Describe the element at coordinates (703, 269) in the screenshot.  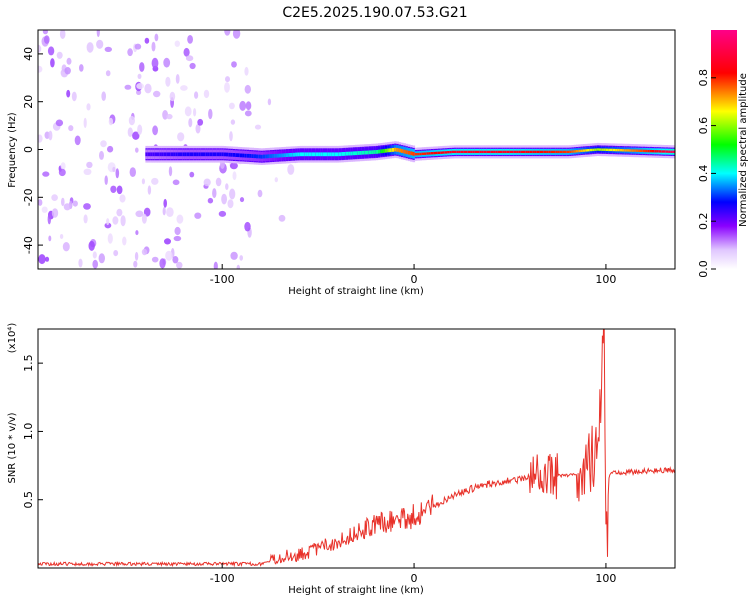
I see `colorbar-tick-label: 0.0` at that location.